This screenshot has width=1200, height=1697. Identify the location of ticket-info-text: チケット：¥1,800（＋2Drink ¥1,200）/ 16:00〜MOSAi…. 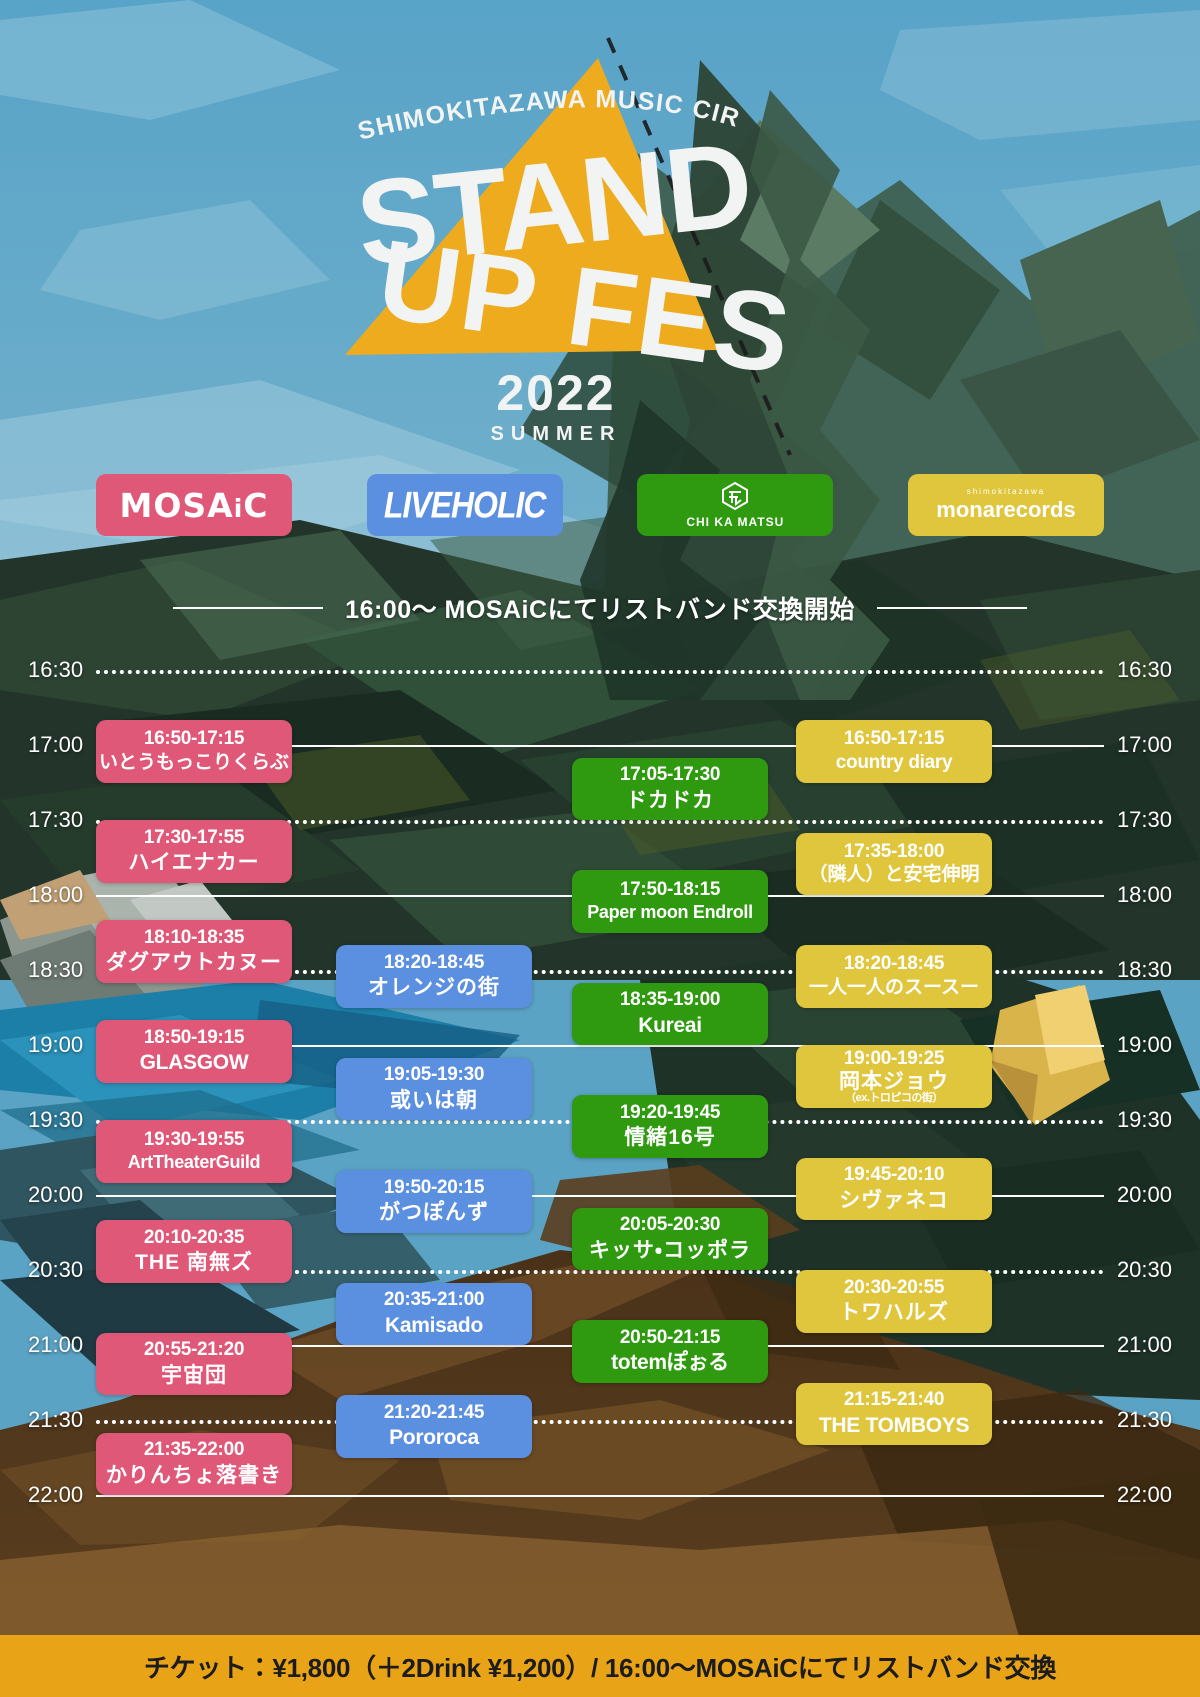
(600, 1667).